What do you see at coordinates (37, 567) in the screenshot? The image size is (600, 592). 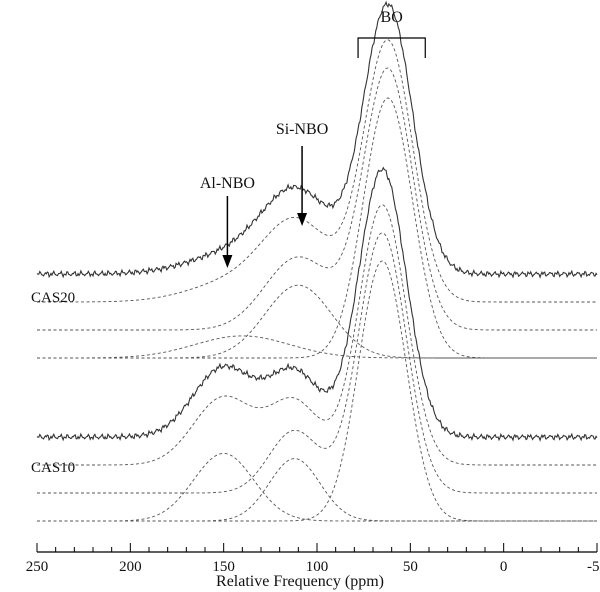 I see `x-tick-label: 250` at bounding box center [37, 567].